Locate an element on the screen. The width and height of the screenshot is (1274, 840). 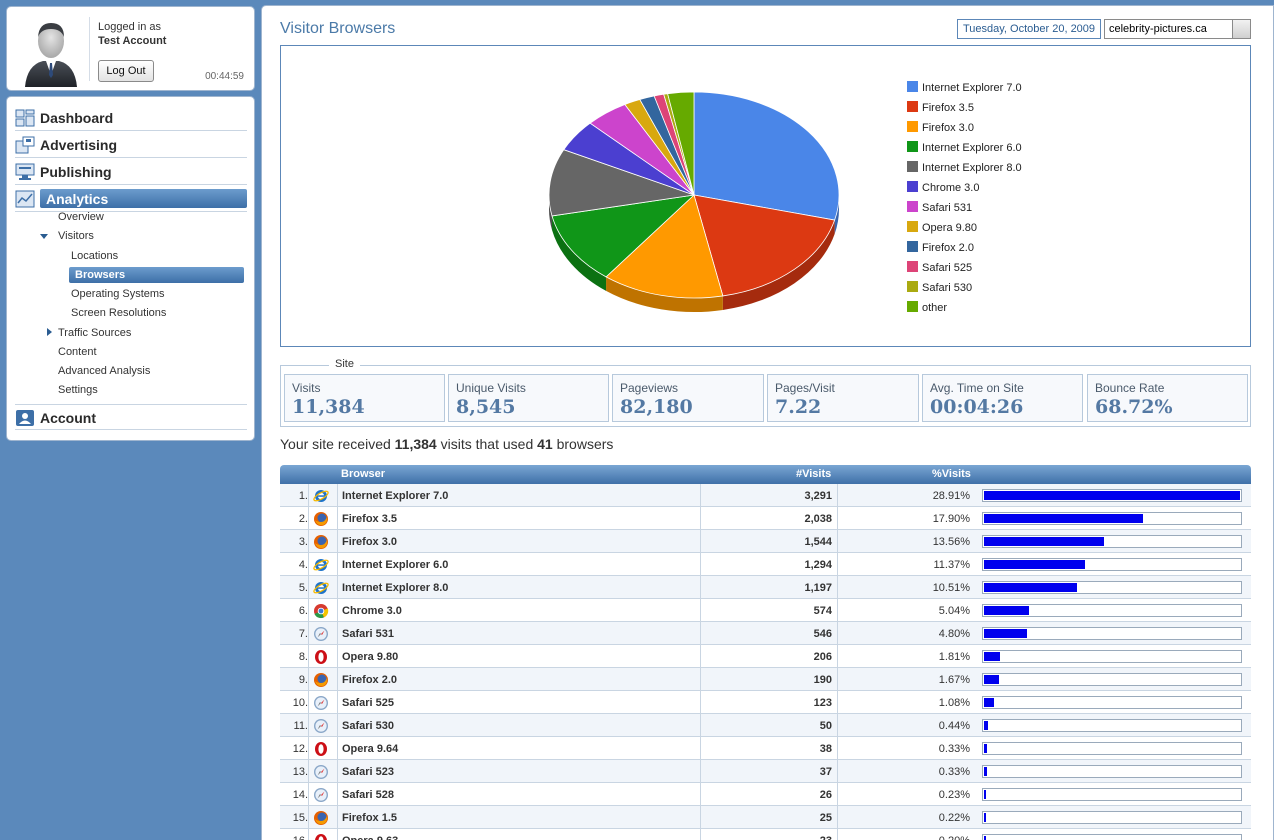
row-browser-name: Firefox 1.5 is located at coordinates (370, 818).